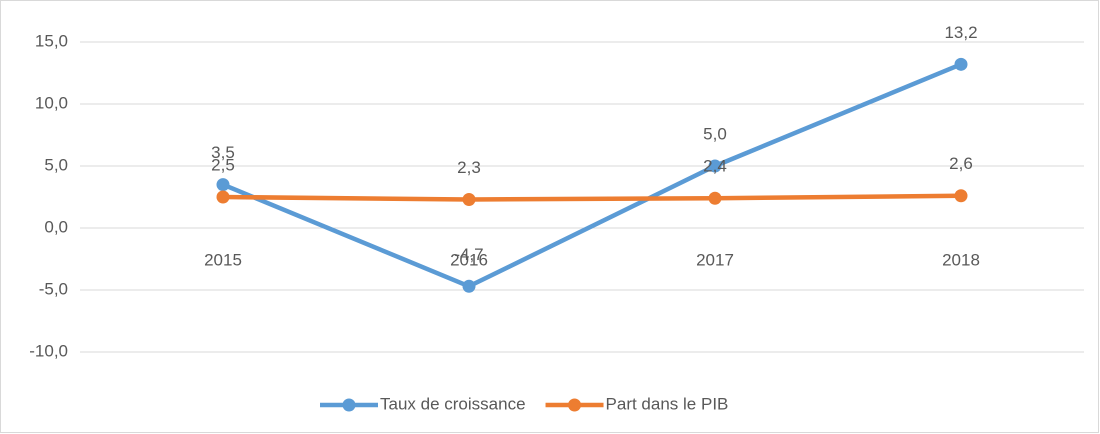 The height and width of the screenshot is (434, 1100). Describe the element at coordinates (667, 403) in the screenshot. I see `legend-label: Part dans le PIB` at that location.